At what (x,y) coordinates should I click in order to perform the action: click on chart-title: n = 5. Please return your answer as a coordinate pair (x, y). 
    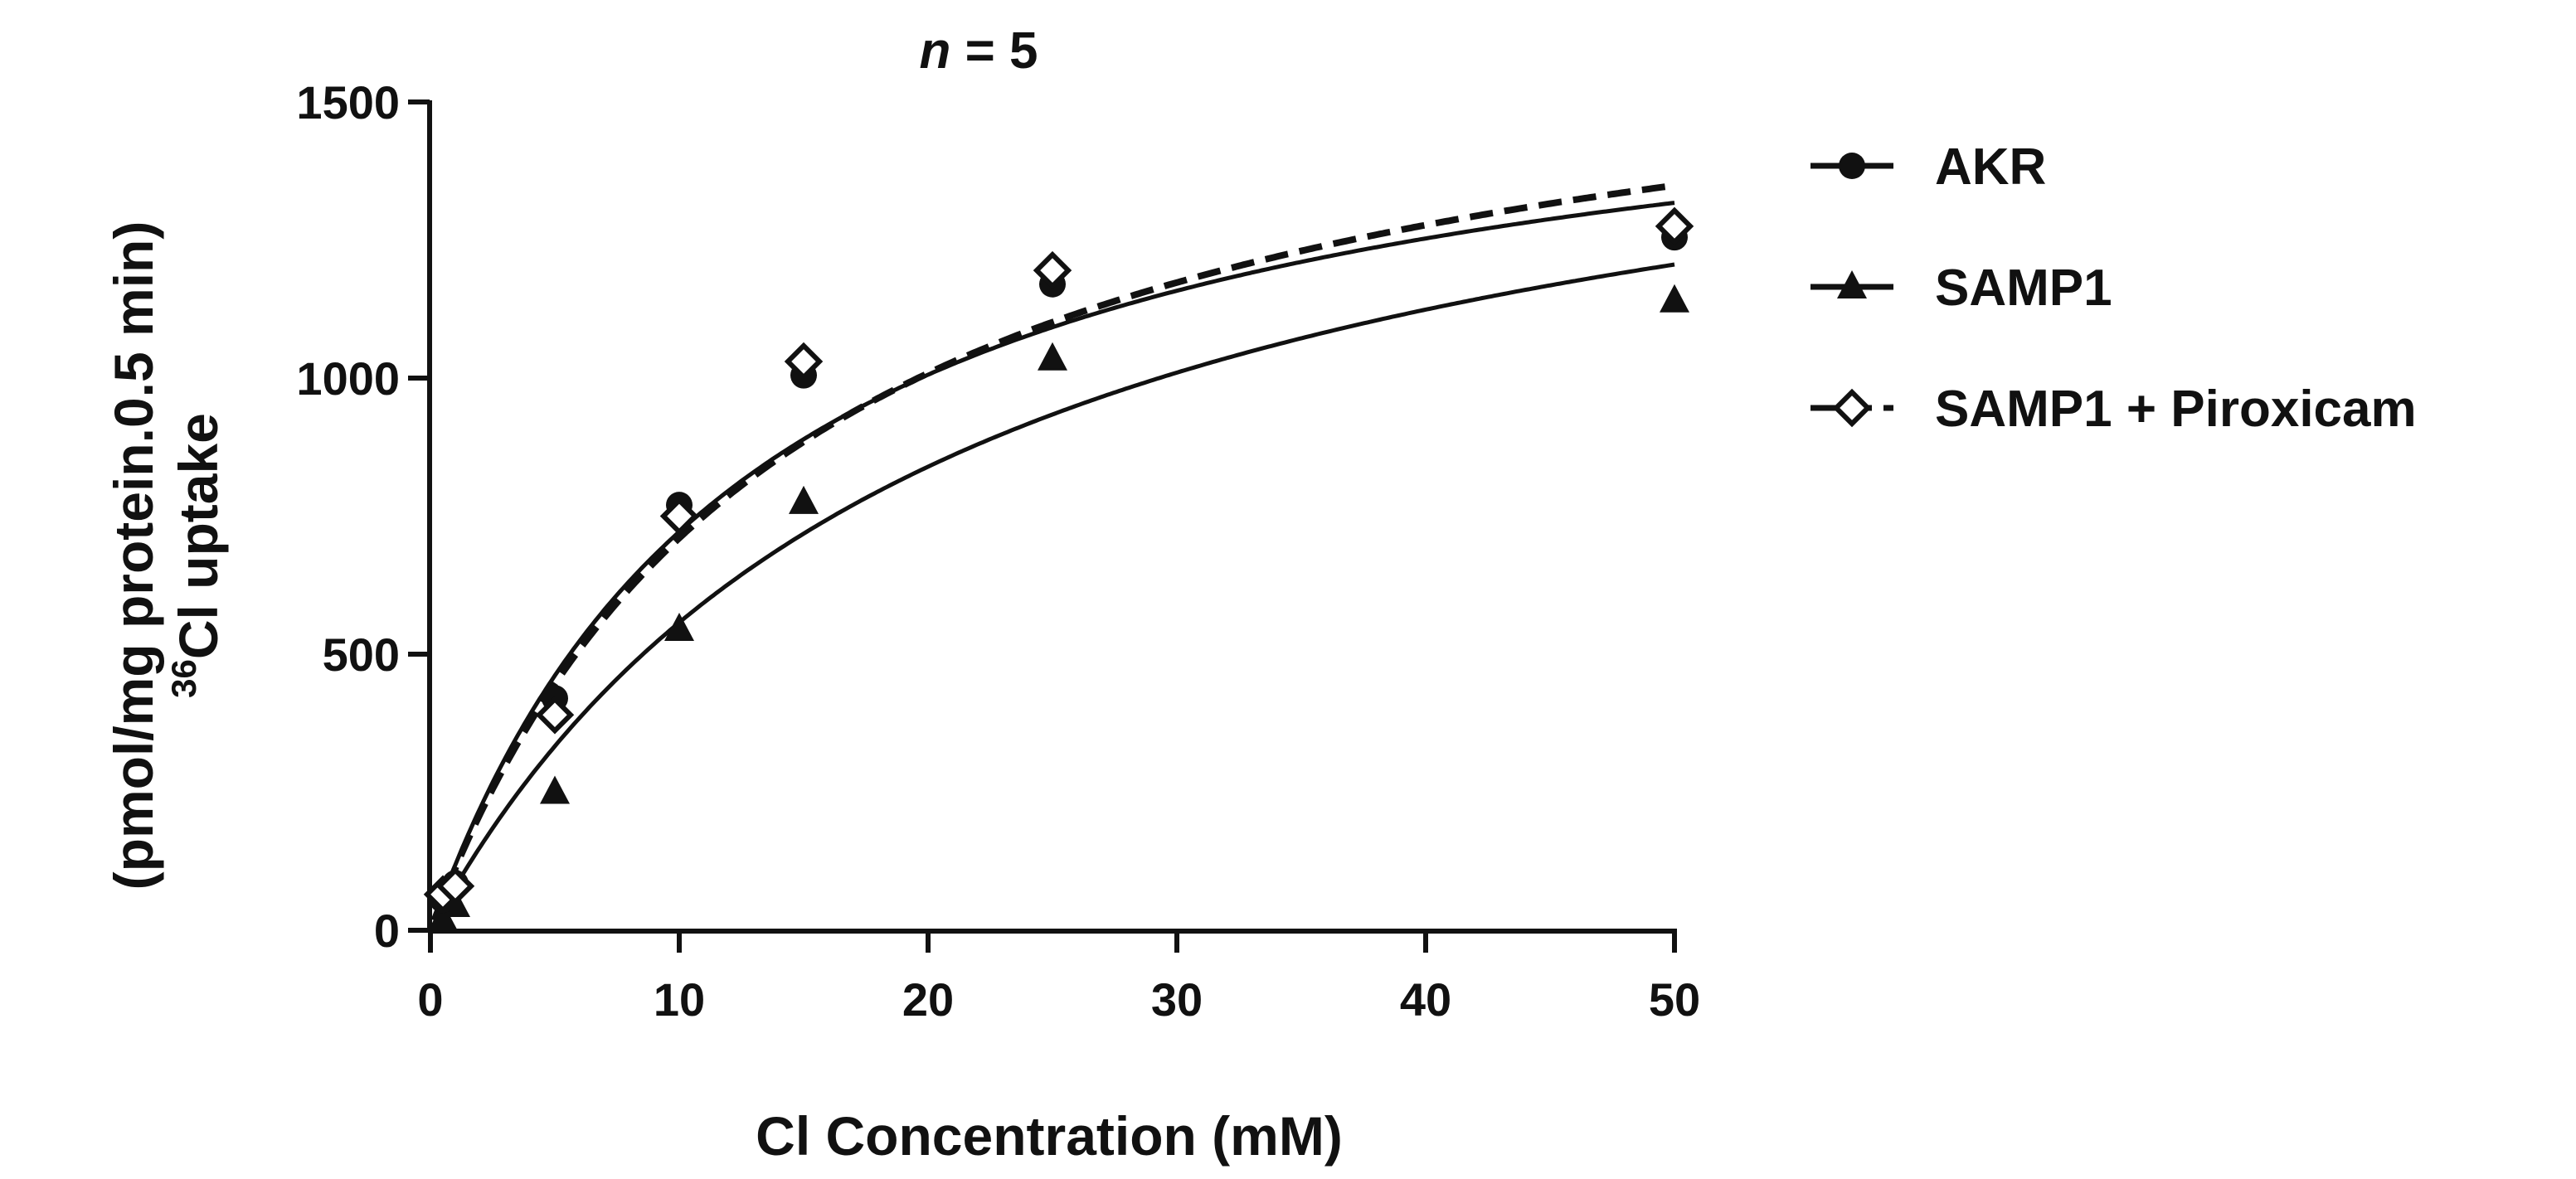
    Looking at the image, I should click on (979, 51).